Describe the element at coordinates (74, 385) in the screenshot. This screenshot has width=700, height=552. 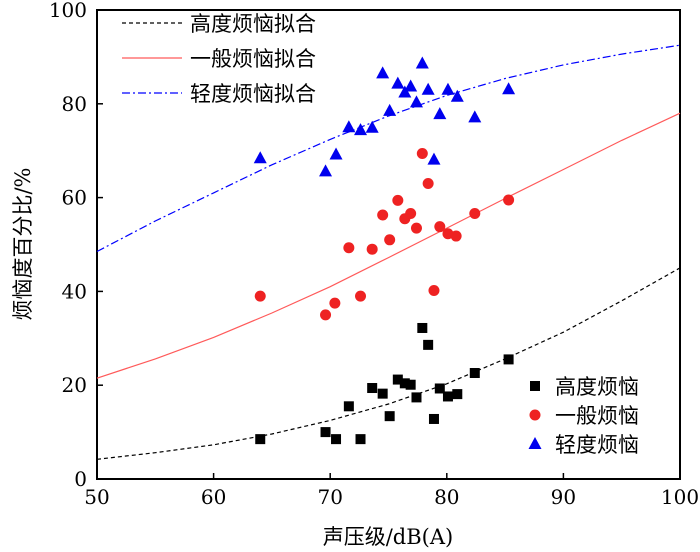
I see `y-tick-label: 20` at that location.